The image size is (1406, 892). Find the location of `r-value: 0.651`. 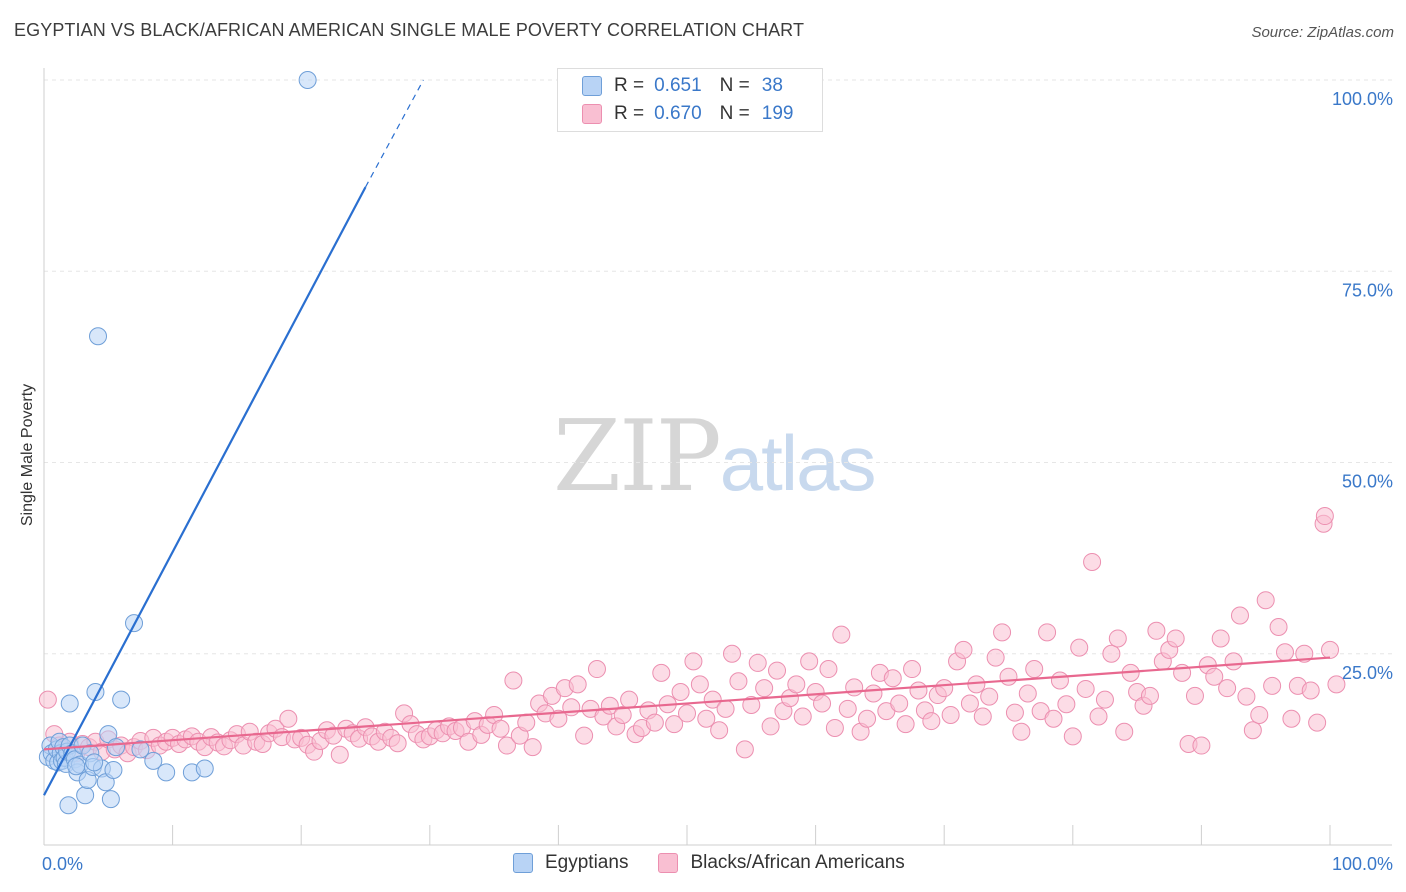

r-value: 0.651 is located at coordinates (678, 85).